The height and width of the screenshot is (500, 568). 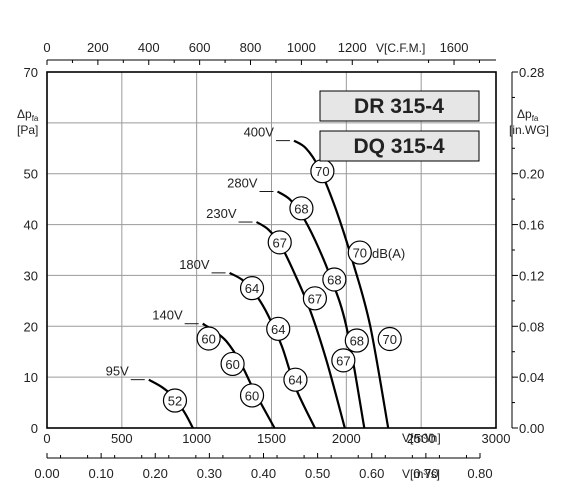 What do you see at coordinates (259, 132) in the screenshot?
I see `voltage-label-400v: 400V` at bounding box center [259, 132].